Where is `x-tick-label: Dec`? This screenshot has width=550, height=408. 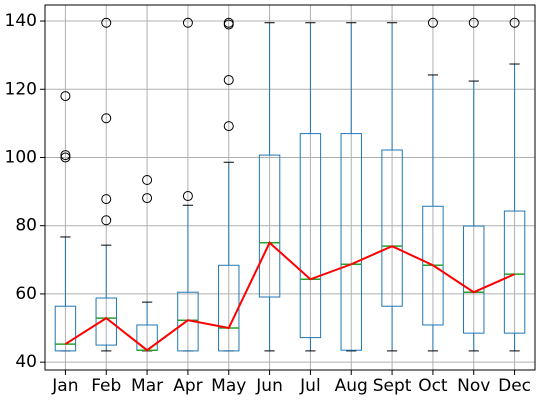 x-tick-label: Dec is located at coordinates (514, 386).